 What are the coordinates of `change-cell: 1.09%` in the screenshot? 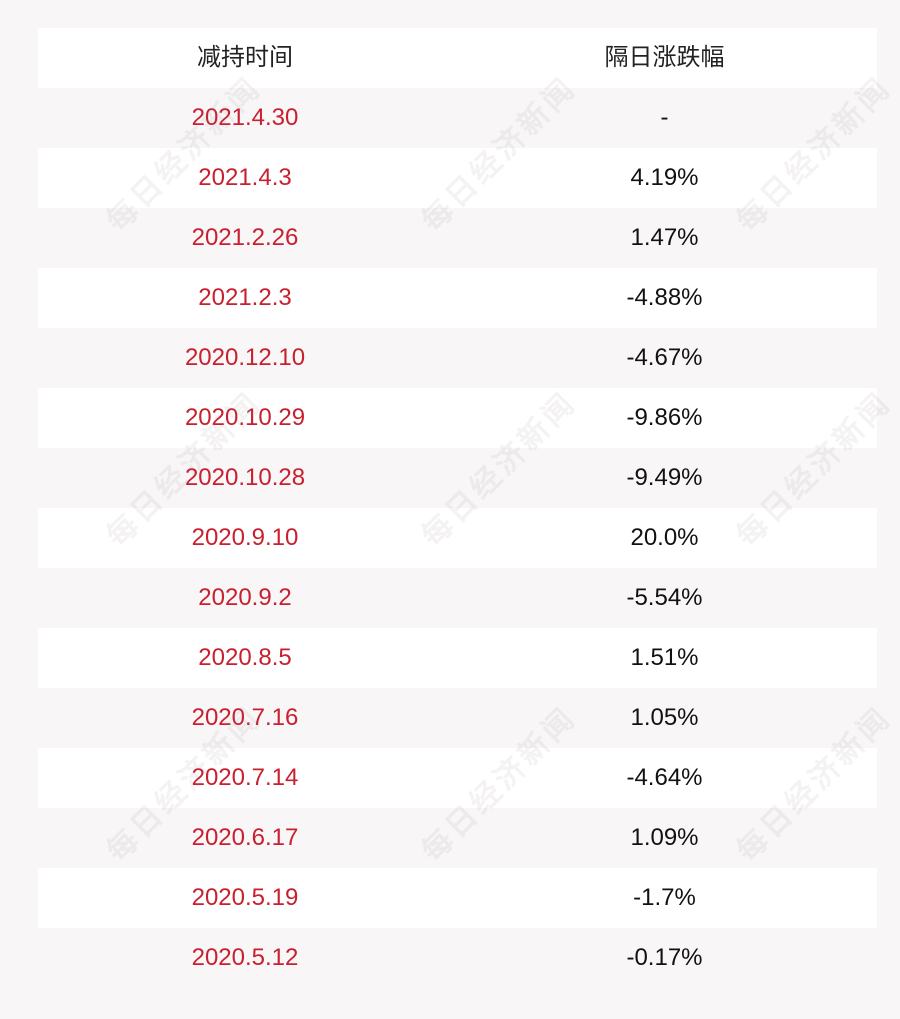 It's located at (664, 837).